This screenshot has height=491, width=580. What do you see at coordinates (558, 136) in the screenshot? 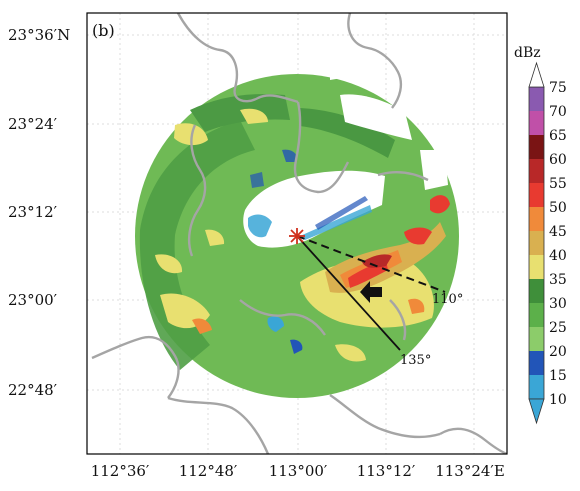
I see `colorbar-tick-label: 65` at bounding box center [558, 136].